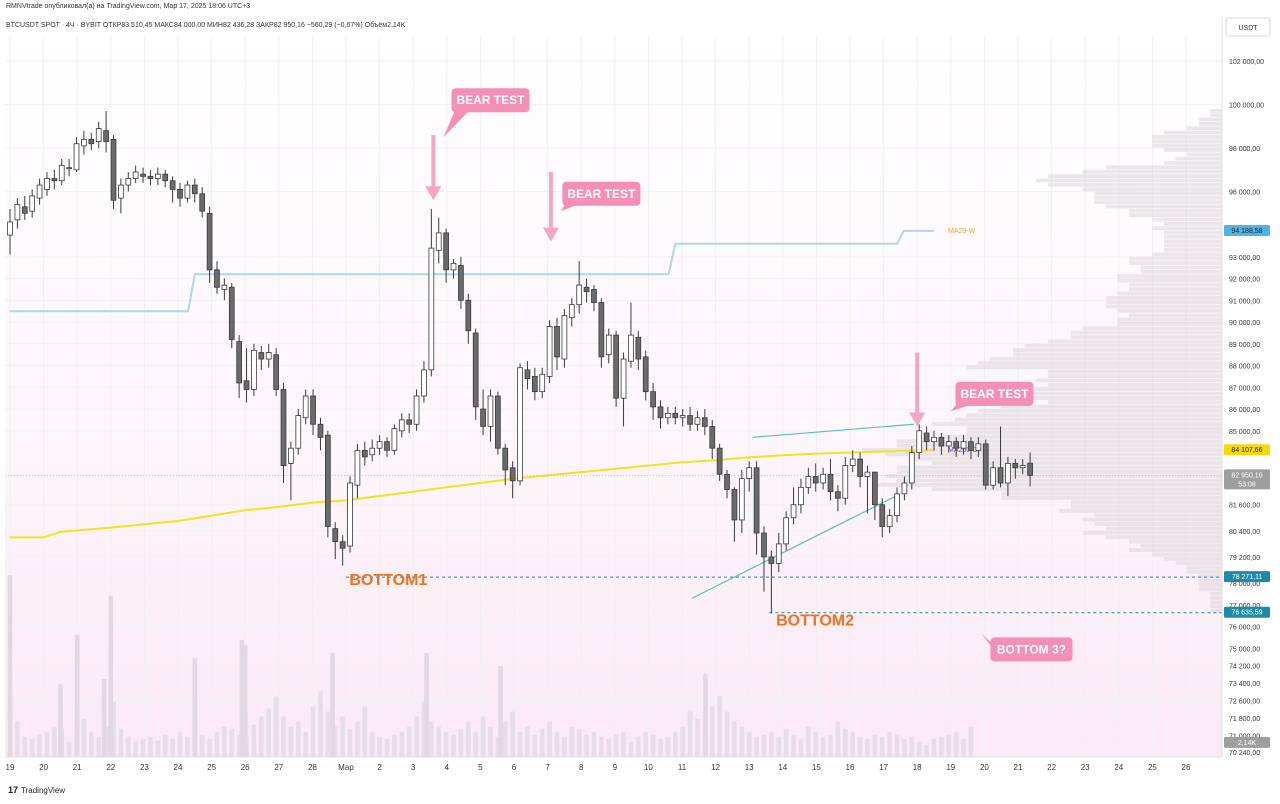 Image resolution: width=1280 pixels, height=804 pixels. What do you see at coordinates (1248, 28) in the screenshot?
I see `currency-label: USDT` at bounding box center [1248, 28].